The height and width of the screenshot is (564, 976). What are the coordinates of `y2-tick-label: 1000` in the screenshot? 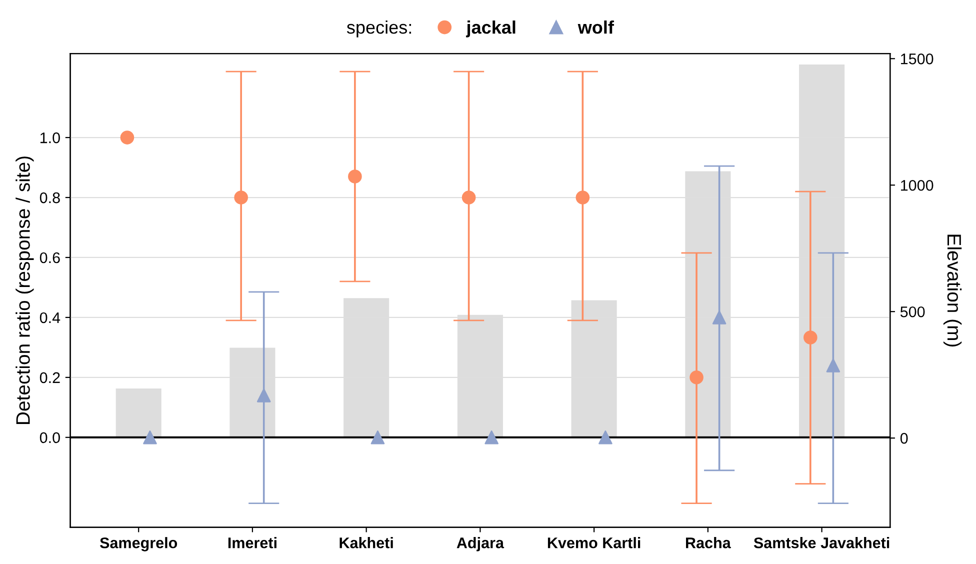 It's located at (917, 185).